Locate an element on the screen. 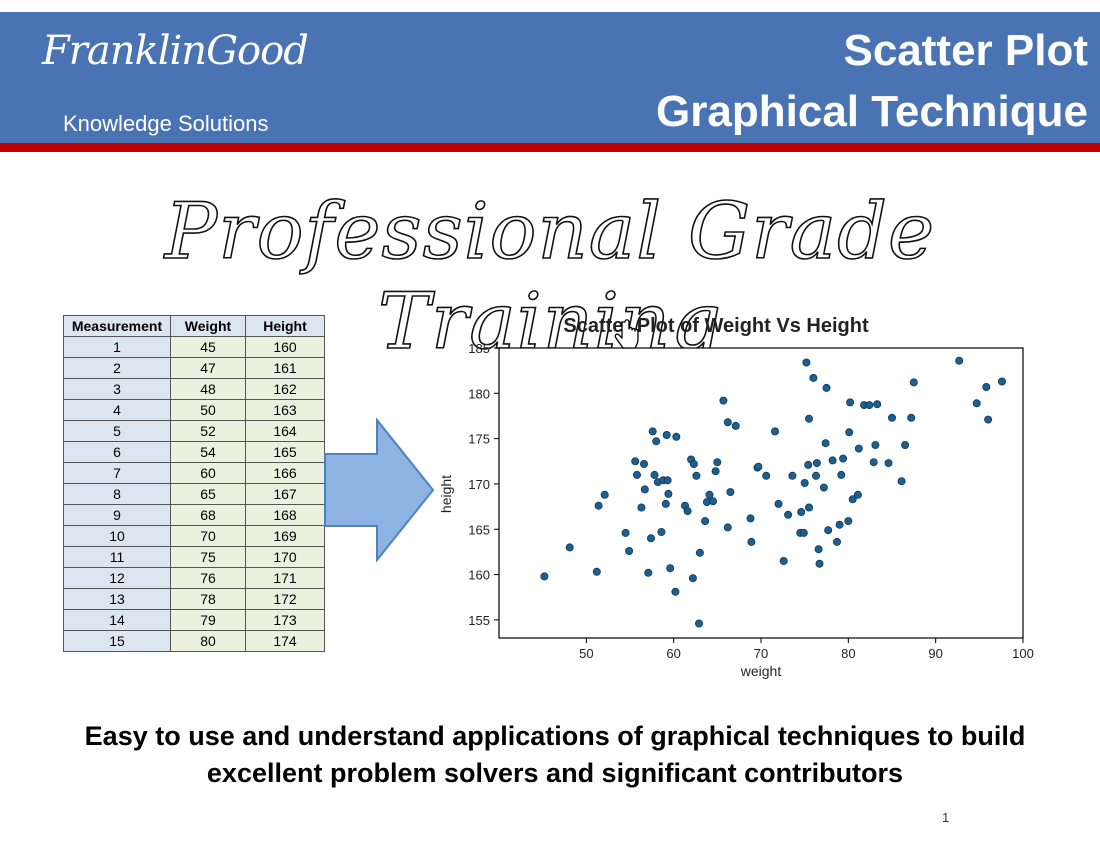 Image resolution: width=1100 pixels, height=850 pixels. table-cell: 68 is located at coordinates (208, 515).